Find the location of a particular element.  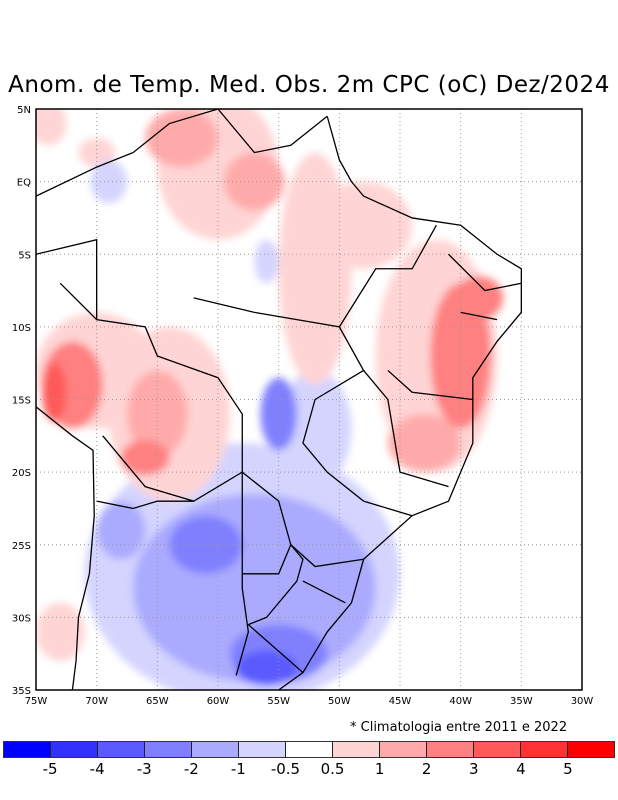

colorbar-label: 5 is located at coordinates (568, 769).